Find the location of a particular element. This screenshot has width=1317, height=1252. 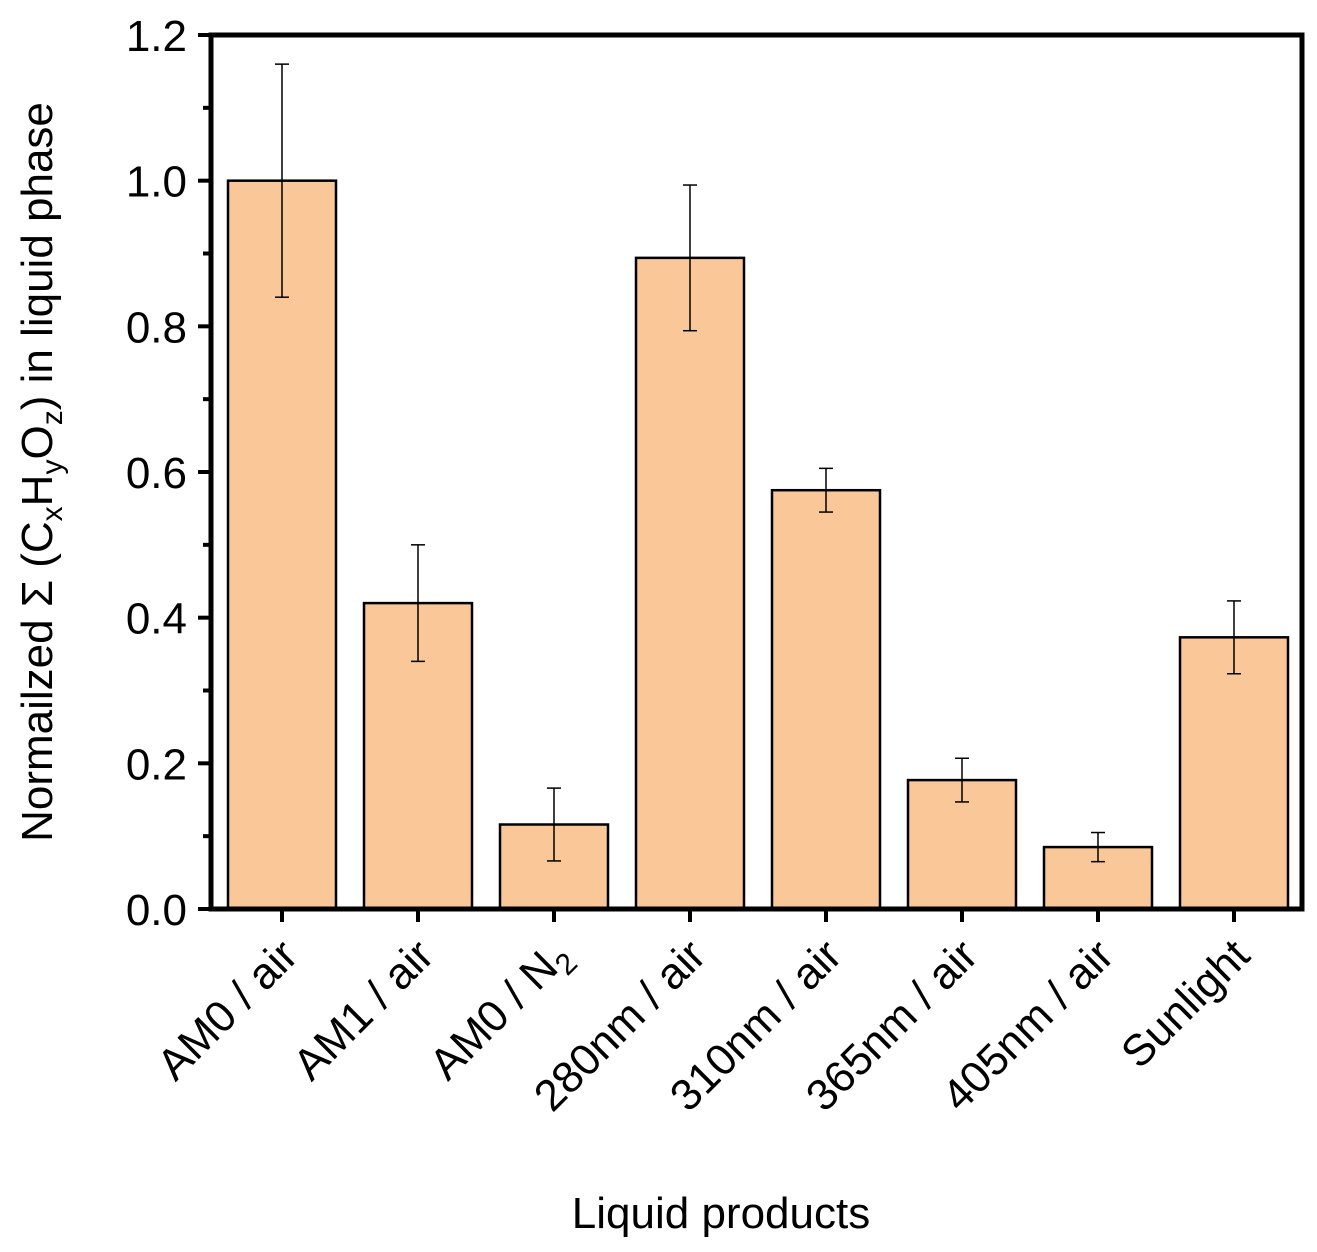

y-tick-label: 0.6 is located at coordinates (156, 473).